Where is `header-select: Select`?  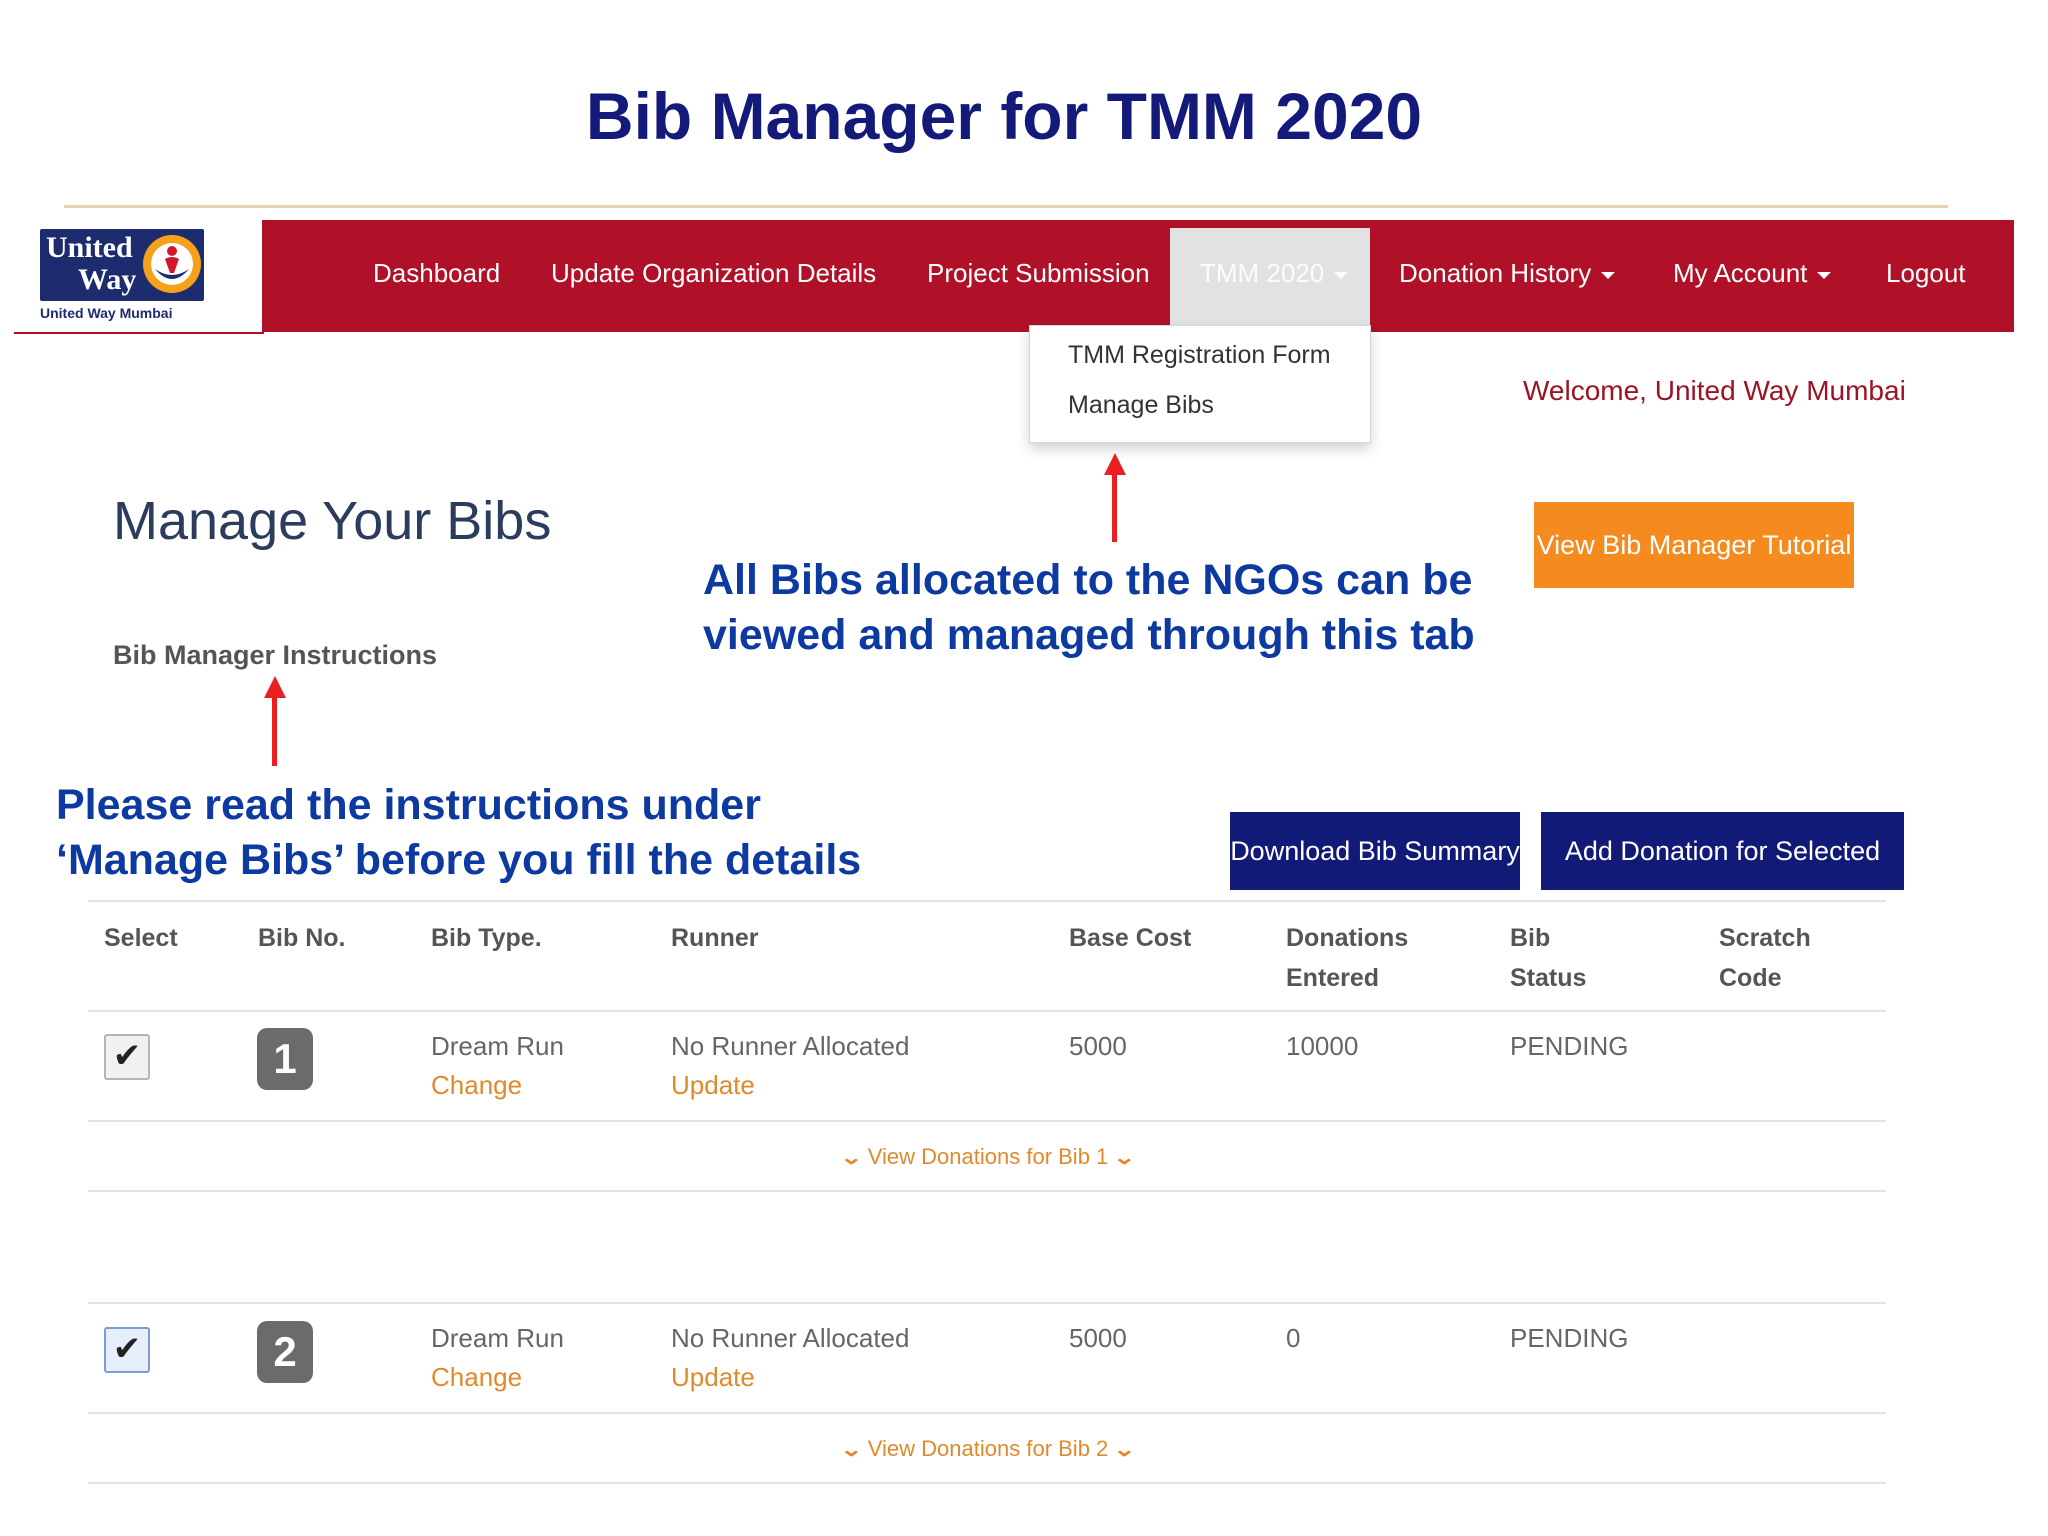
header-select: Select is located at coordinates (141, 938).